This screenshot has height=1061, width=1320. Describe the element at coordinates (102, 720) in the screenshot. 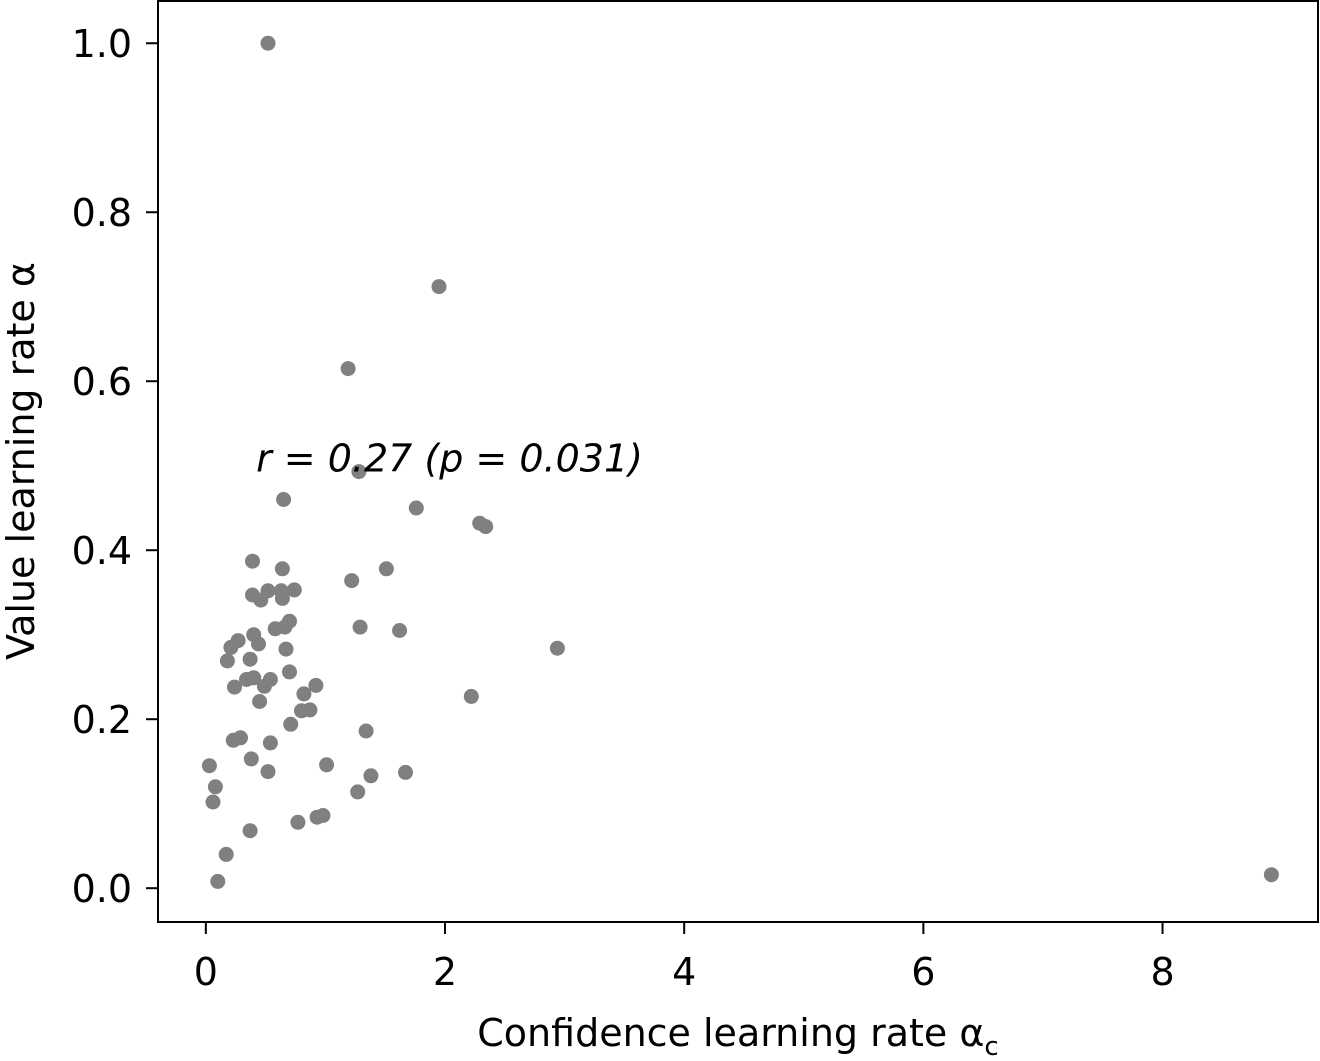

I see `y-tick-label: 0.2` at that location.